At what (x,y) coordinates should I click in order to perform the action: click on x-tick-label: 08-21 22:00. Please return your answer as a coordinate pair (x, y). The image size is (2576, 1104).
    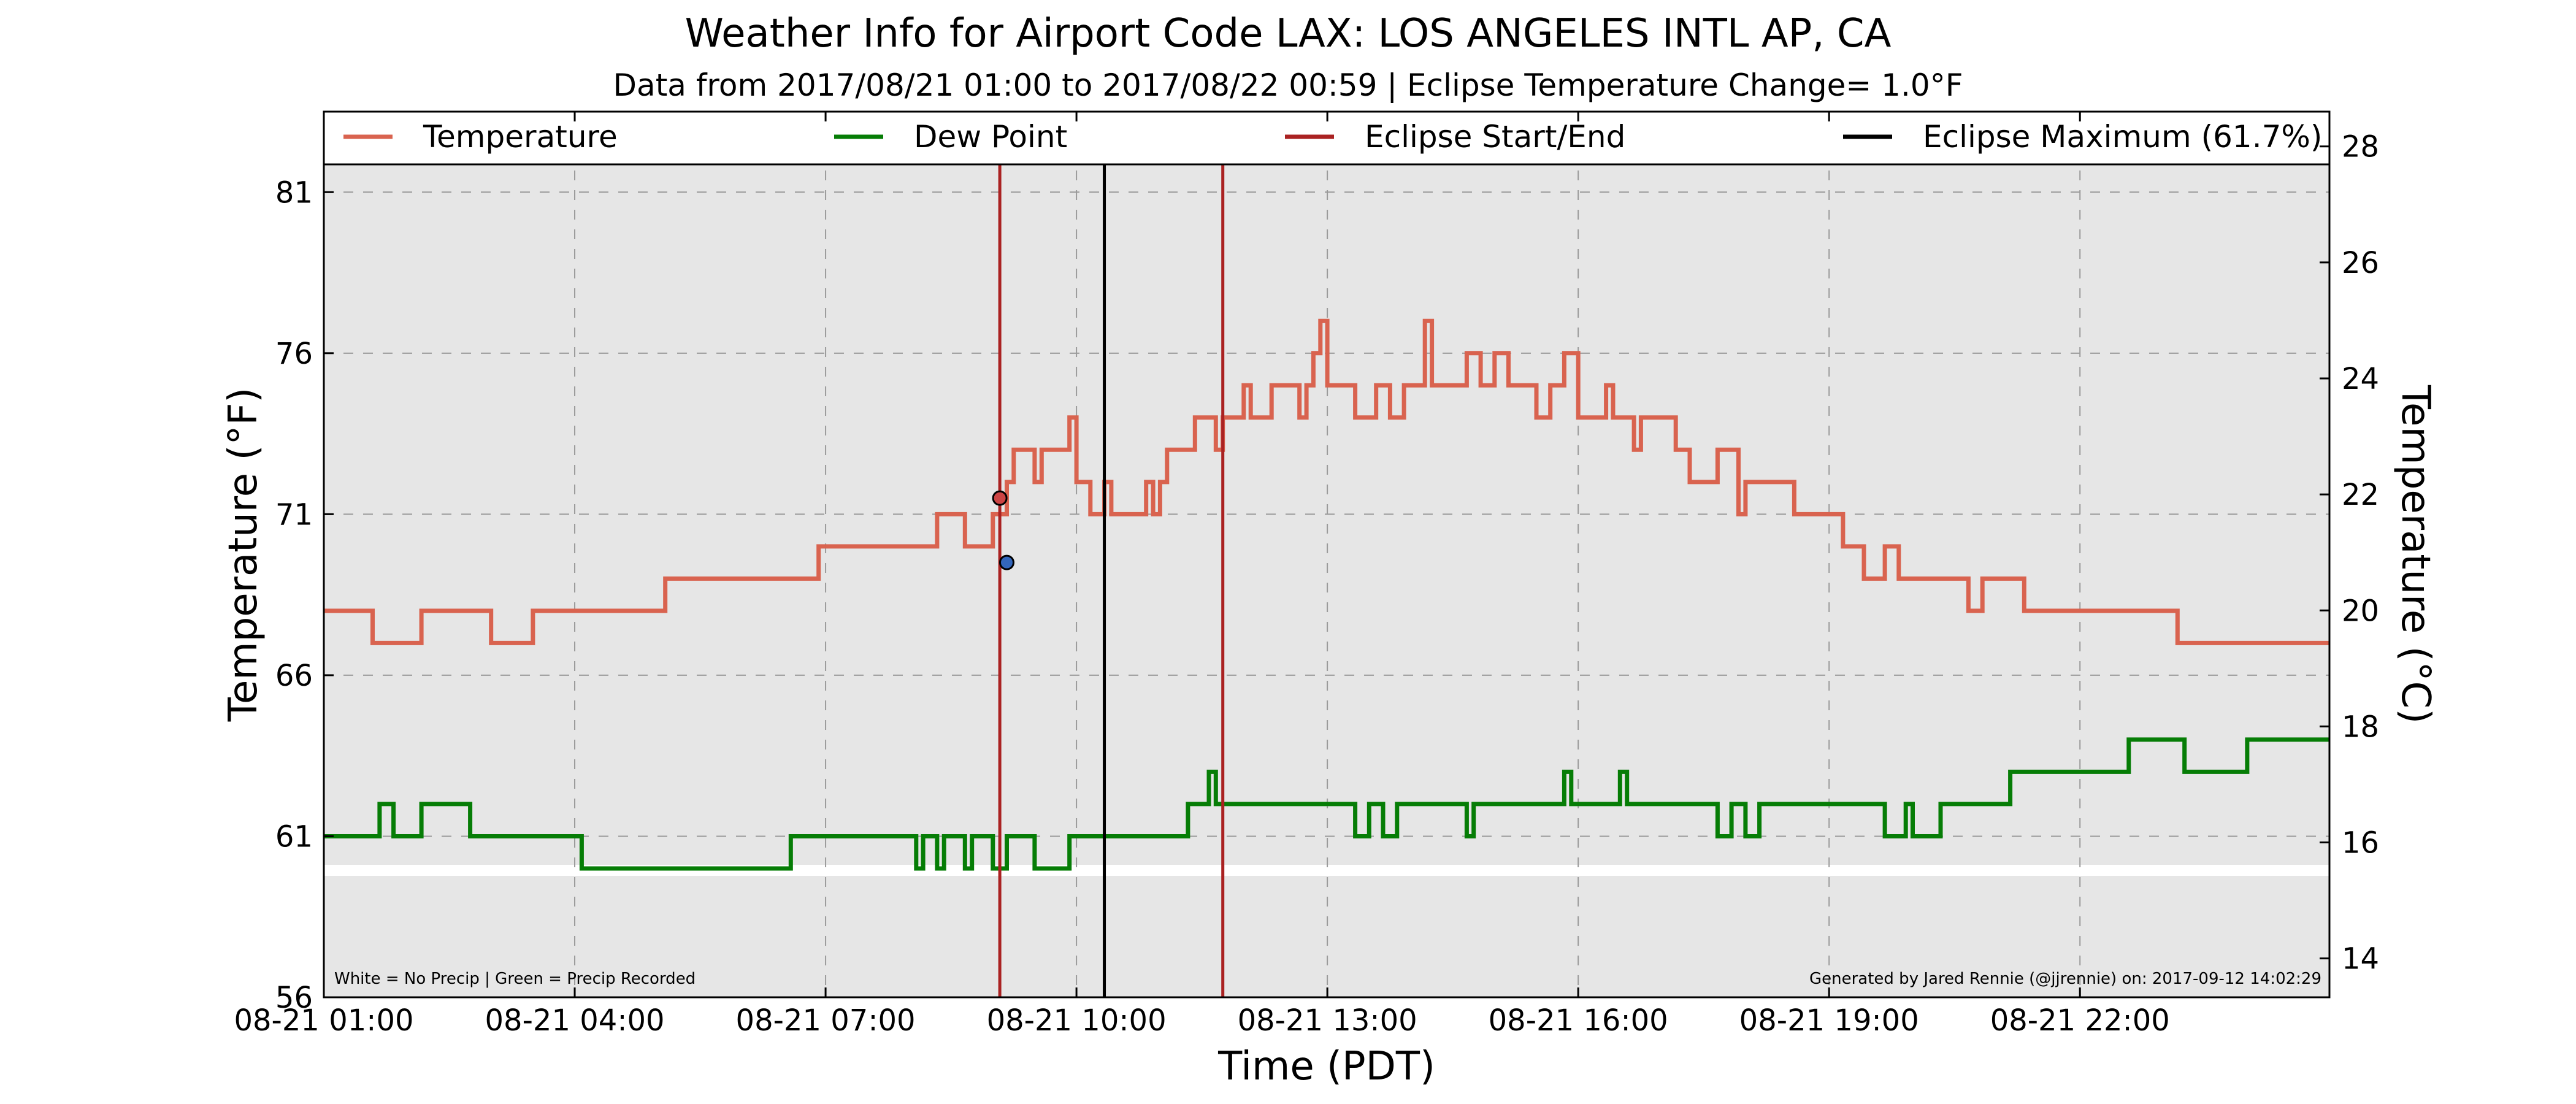
    Looking at the image, I should click on (2080, 1020).